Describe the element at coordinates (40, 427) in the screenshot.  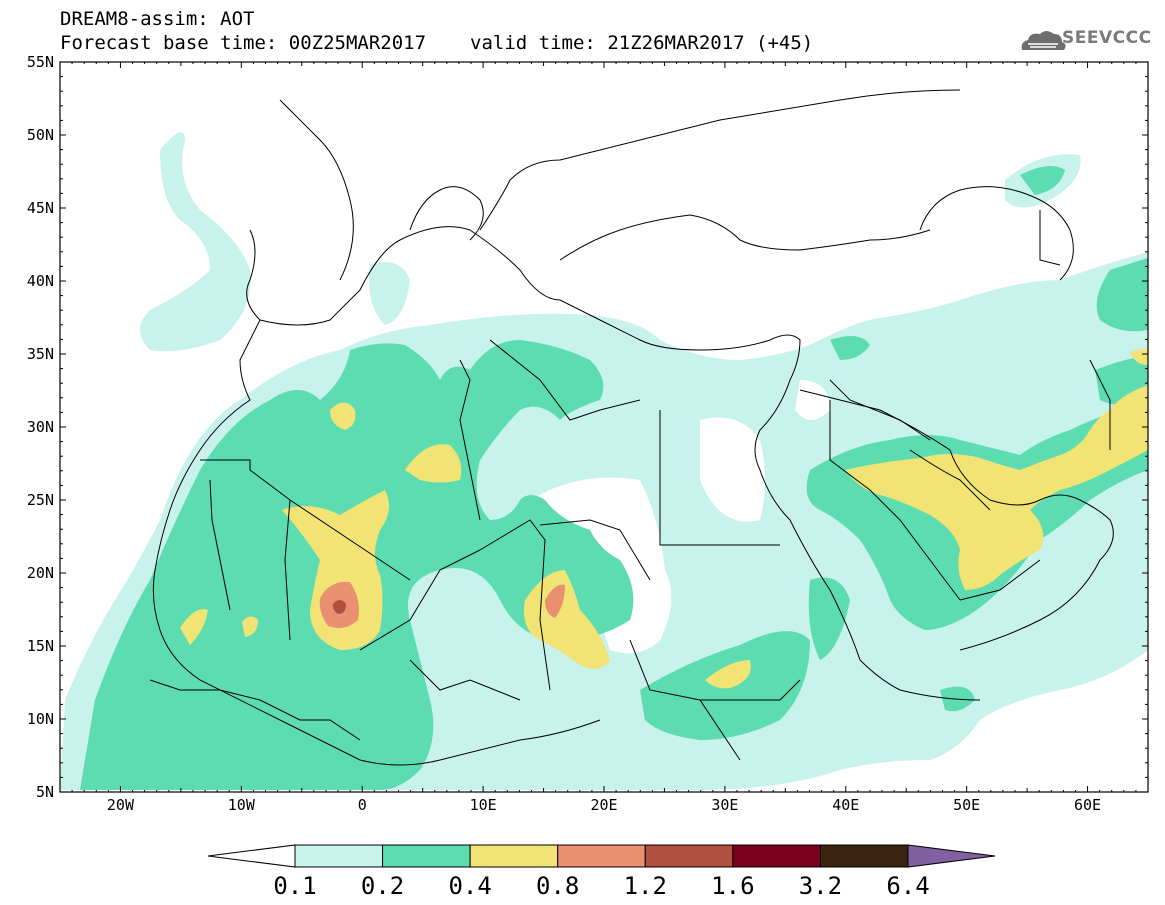
I see `lat-label: 30N` at that location.